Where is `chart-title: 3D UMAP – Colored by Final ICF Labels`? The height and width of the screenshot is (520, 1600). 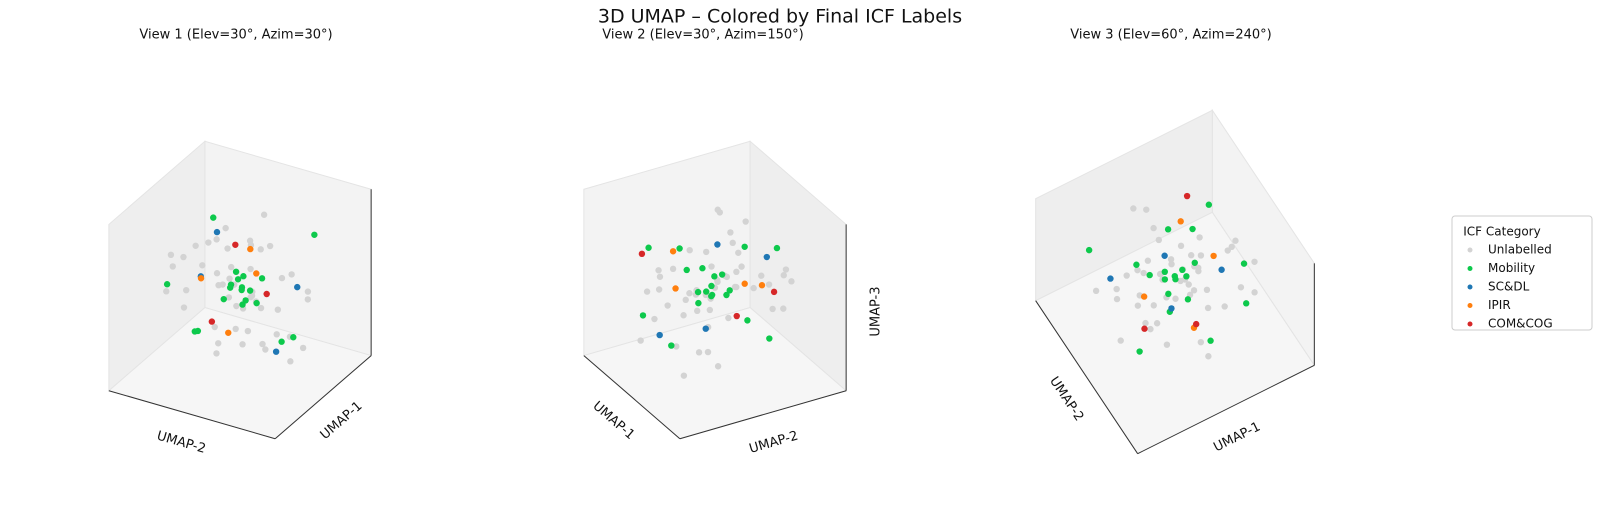 chart-title: 3D UMAP – Colored by Final ICF Labels is located at coordinates (780, 17).